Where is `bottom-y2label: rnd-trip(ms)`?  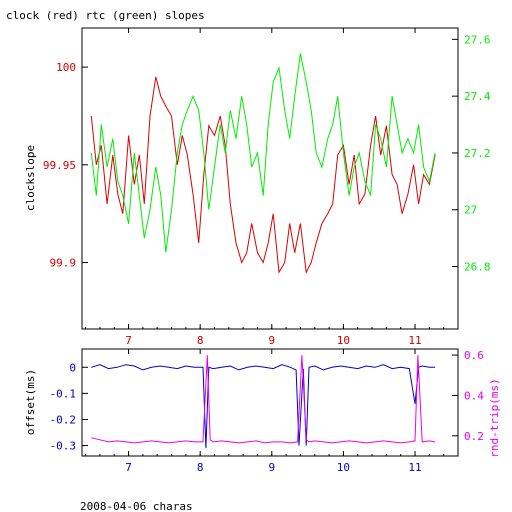 bottom-y2label: rnd-trip(ms) is located at coordinates (494, 417).